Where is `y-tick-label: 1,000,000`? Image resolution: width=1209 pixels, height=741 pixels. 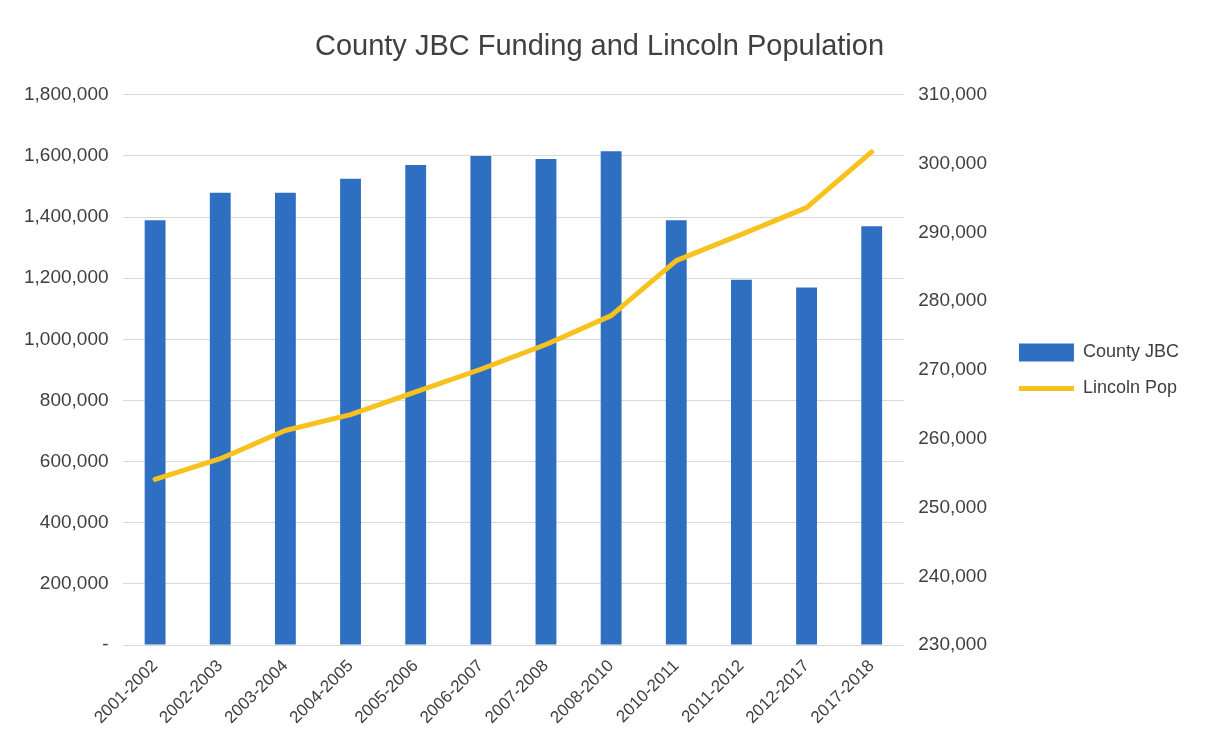 y-tick-label: 1,000,000 is located at coordinates (66, 338).